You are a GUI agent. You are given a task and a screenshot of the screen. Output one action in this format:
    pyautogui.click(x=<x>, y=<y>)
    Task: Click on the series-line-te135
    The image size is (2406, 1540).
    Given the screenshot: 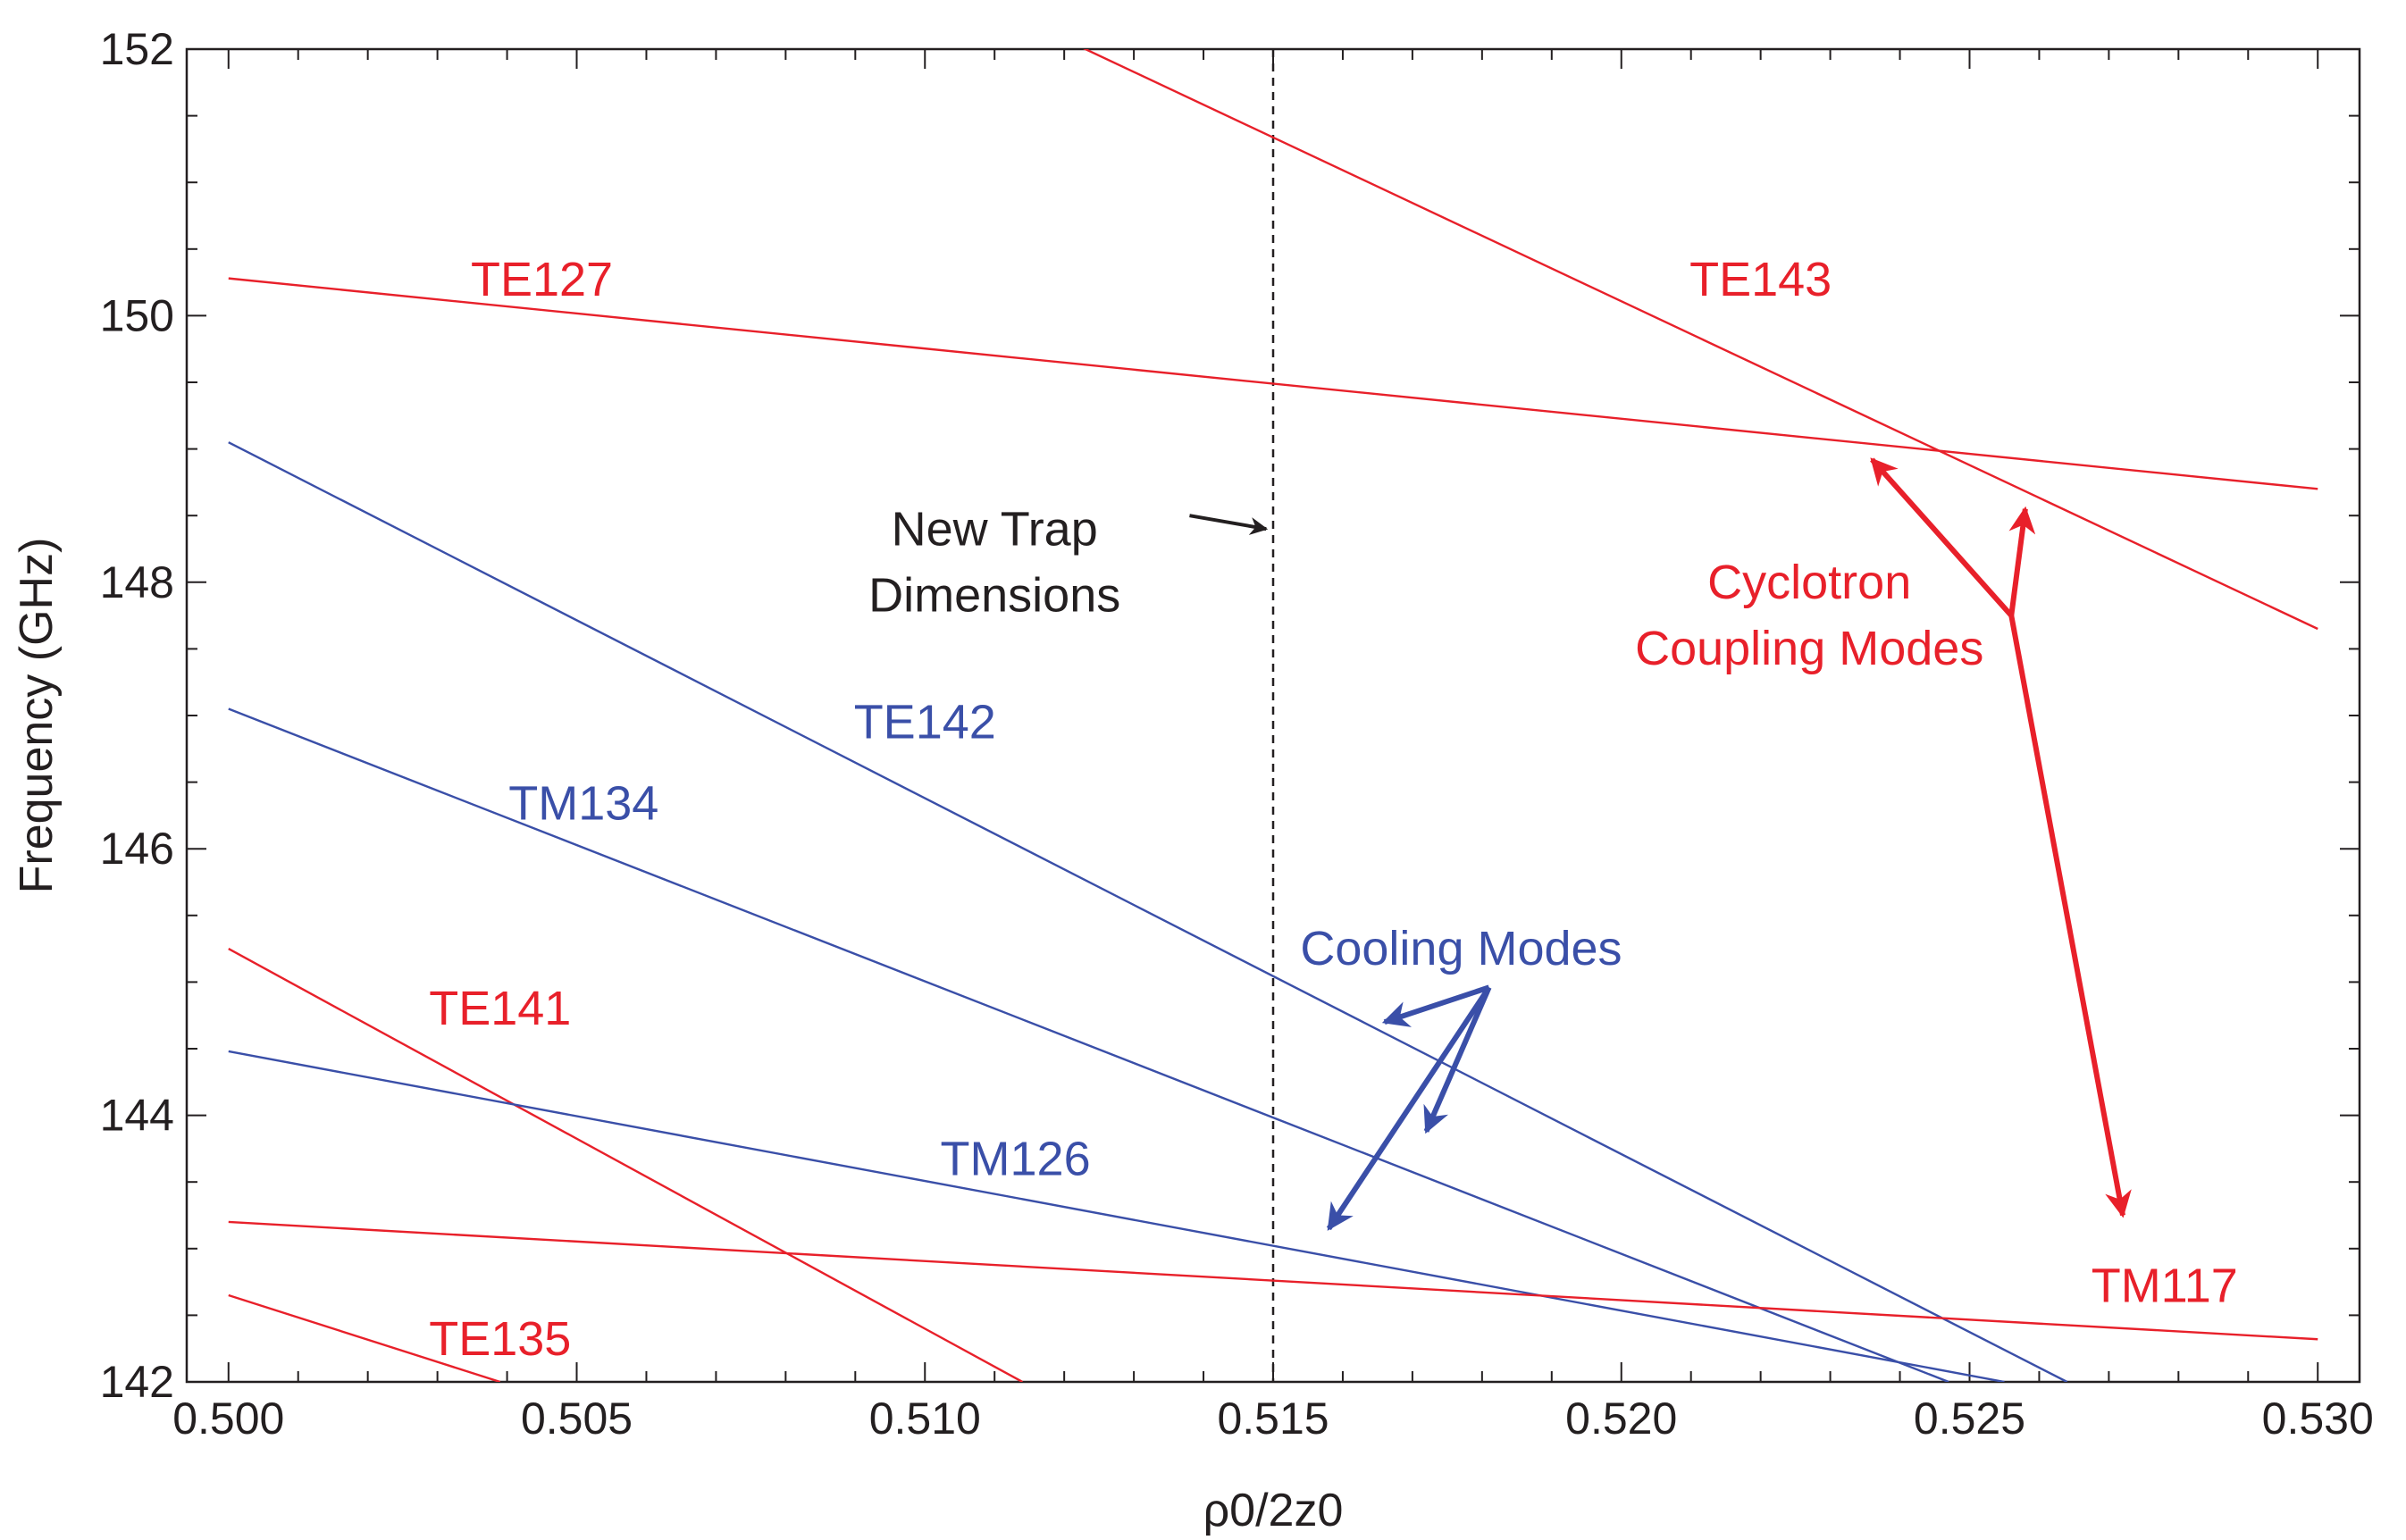 What is the action you would take?
    pyautogui.click(x=364, y=1337)
    